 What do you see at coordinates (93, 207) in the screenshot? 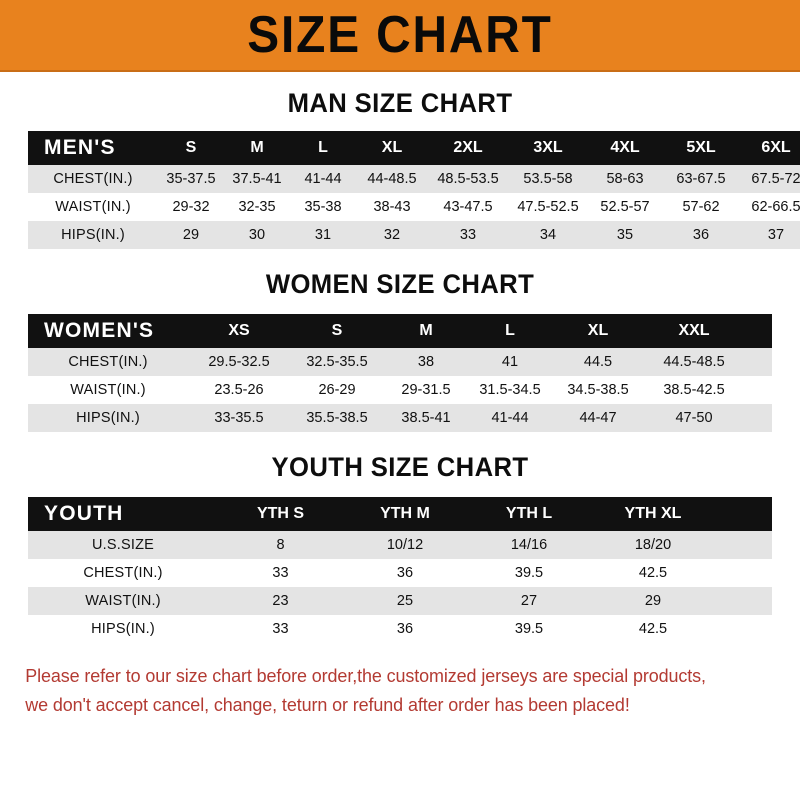
I see `man-waist-label: WAIST(IN.)` at bounding box center [93, 207].